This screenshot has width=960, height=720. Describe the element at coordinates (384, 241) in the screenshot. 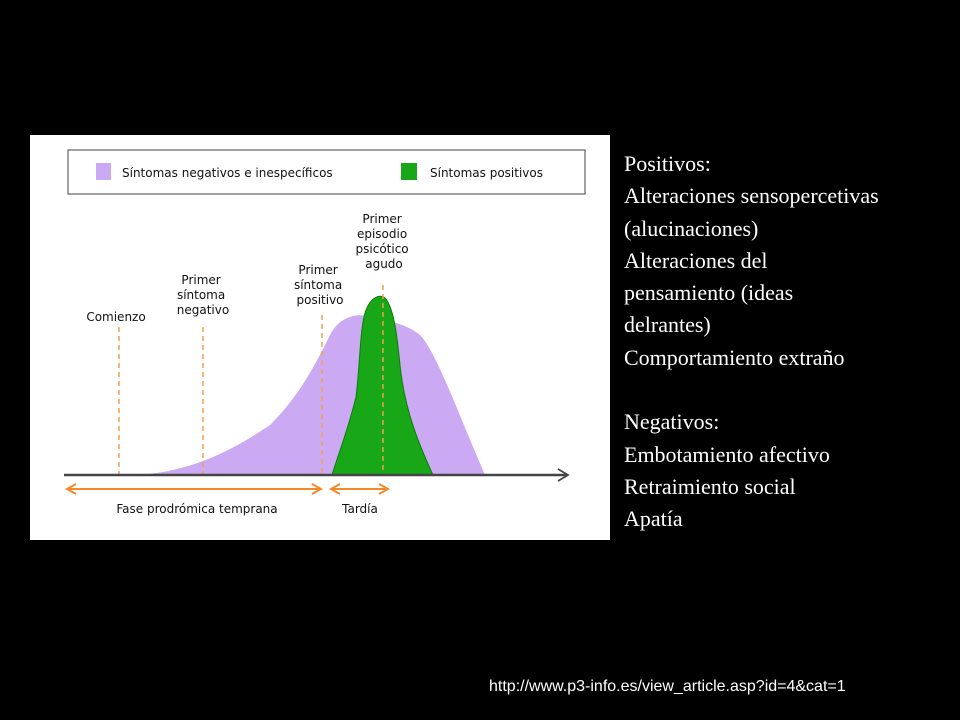

I see `marker-label-primer-episodio: Primer episodio psicótico agudo` at that location.